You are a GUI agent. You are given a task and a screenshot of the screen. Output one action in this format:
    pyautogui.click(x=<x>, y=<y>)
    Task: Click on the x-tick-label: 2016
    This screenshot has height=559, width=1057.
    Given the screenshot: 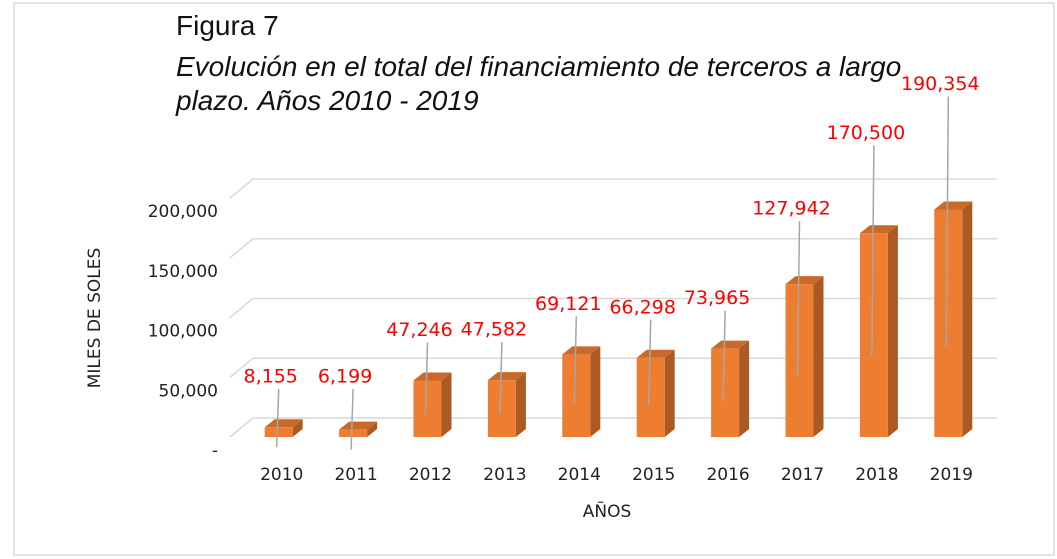 What is the action you would take?
    pyautogui.click(x=727, y=475)
    